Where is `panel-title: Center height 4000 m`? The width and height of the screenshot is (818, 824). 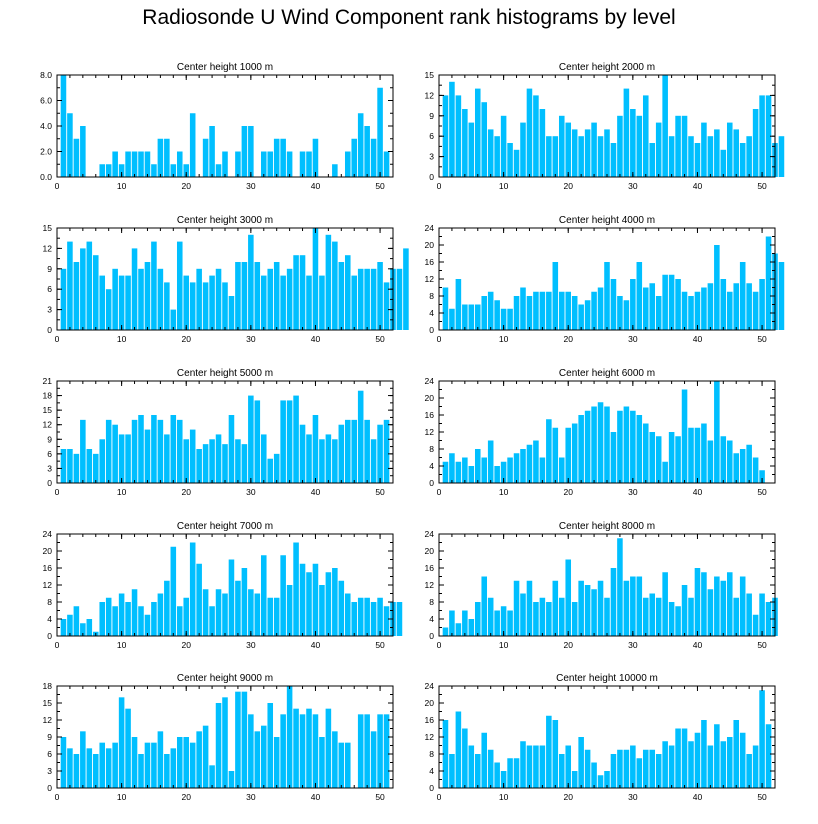
panel-title: Center height 4000 m is located at coordinates (607, 220).